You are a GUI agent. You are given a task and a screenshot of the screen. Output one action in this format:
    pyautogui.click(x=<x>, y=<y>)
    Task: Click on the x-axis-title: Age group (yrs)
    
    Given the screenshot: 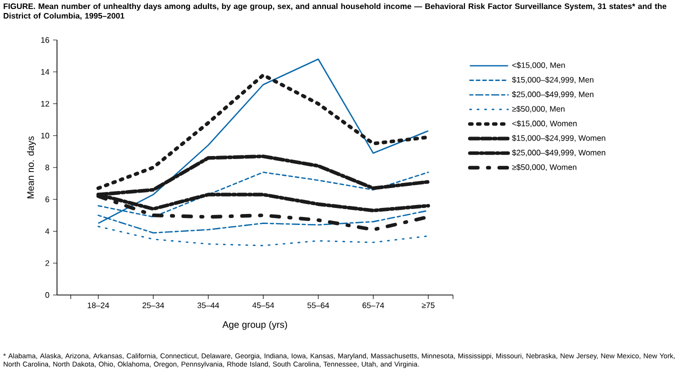 What is the action you would take?
    pyautogui.click(x=255, y=325)
    